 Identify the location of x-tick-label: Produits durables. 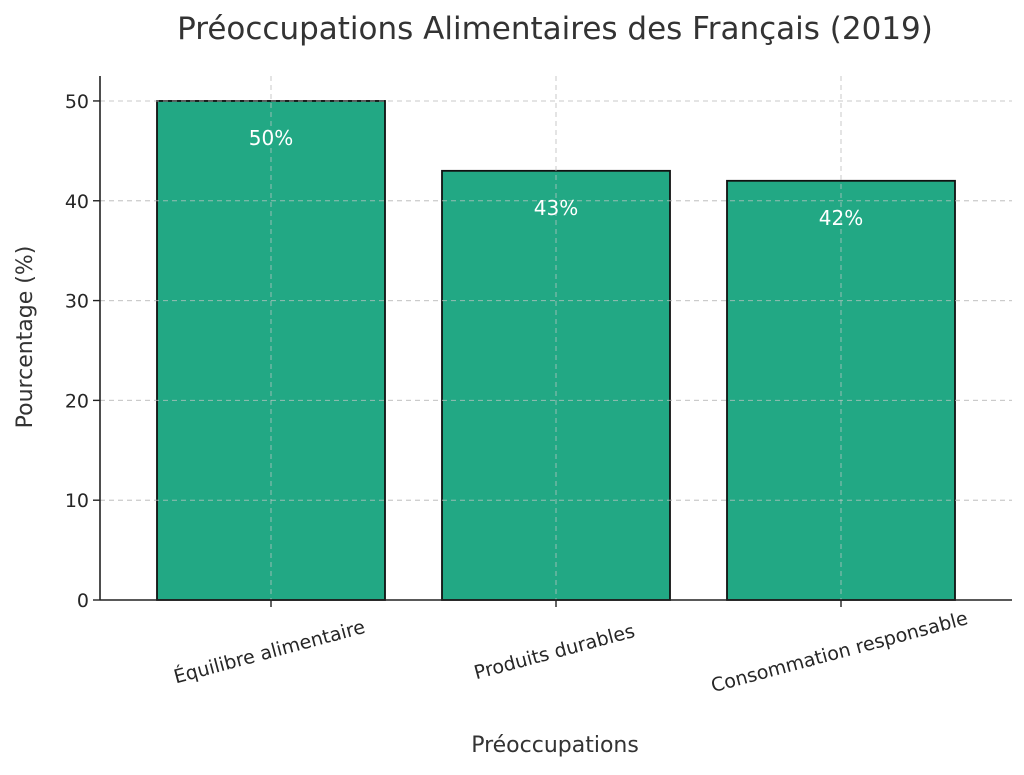
(554, 652).